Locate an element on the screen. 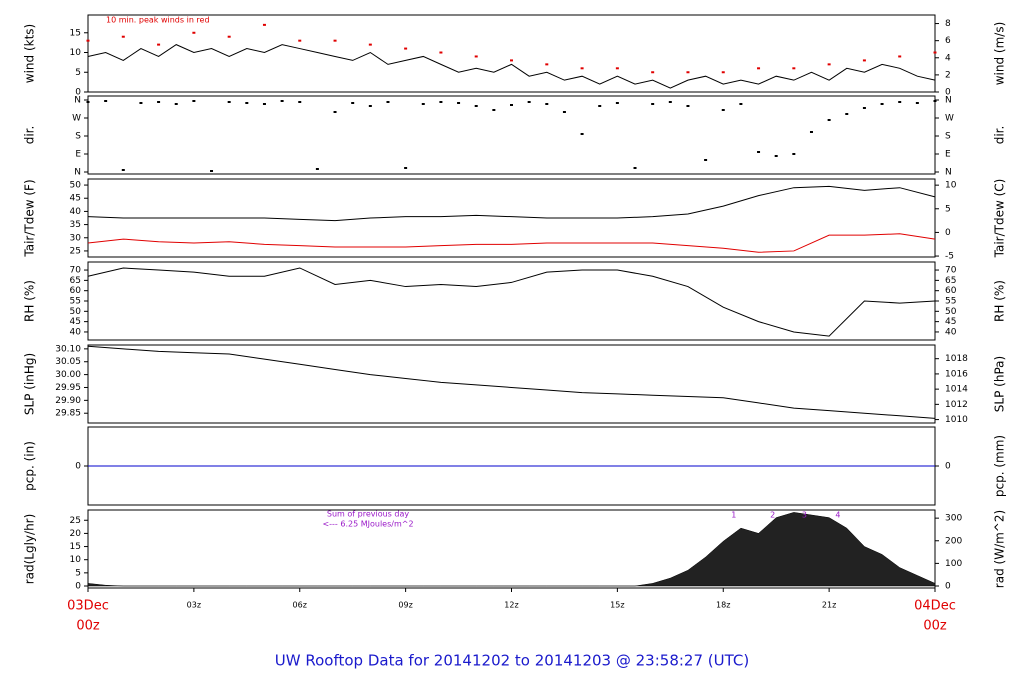 This screenshot has height=700, width=1024. y2-tick-label: E is located at coordinates (948, 155).